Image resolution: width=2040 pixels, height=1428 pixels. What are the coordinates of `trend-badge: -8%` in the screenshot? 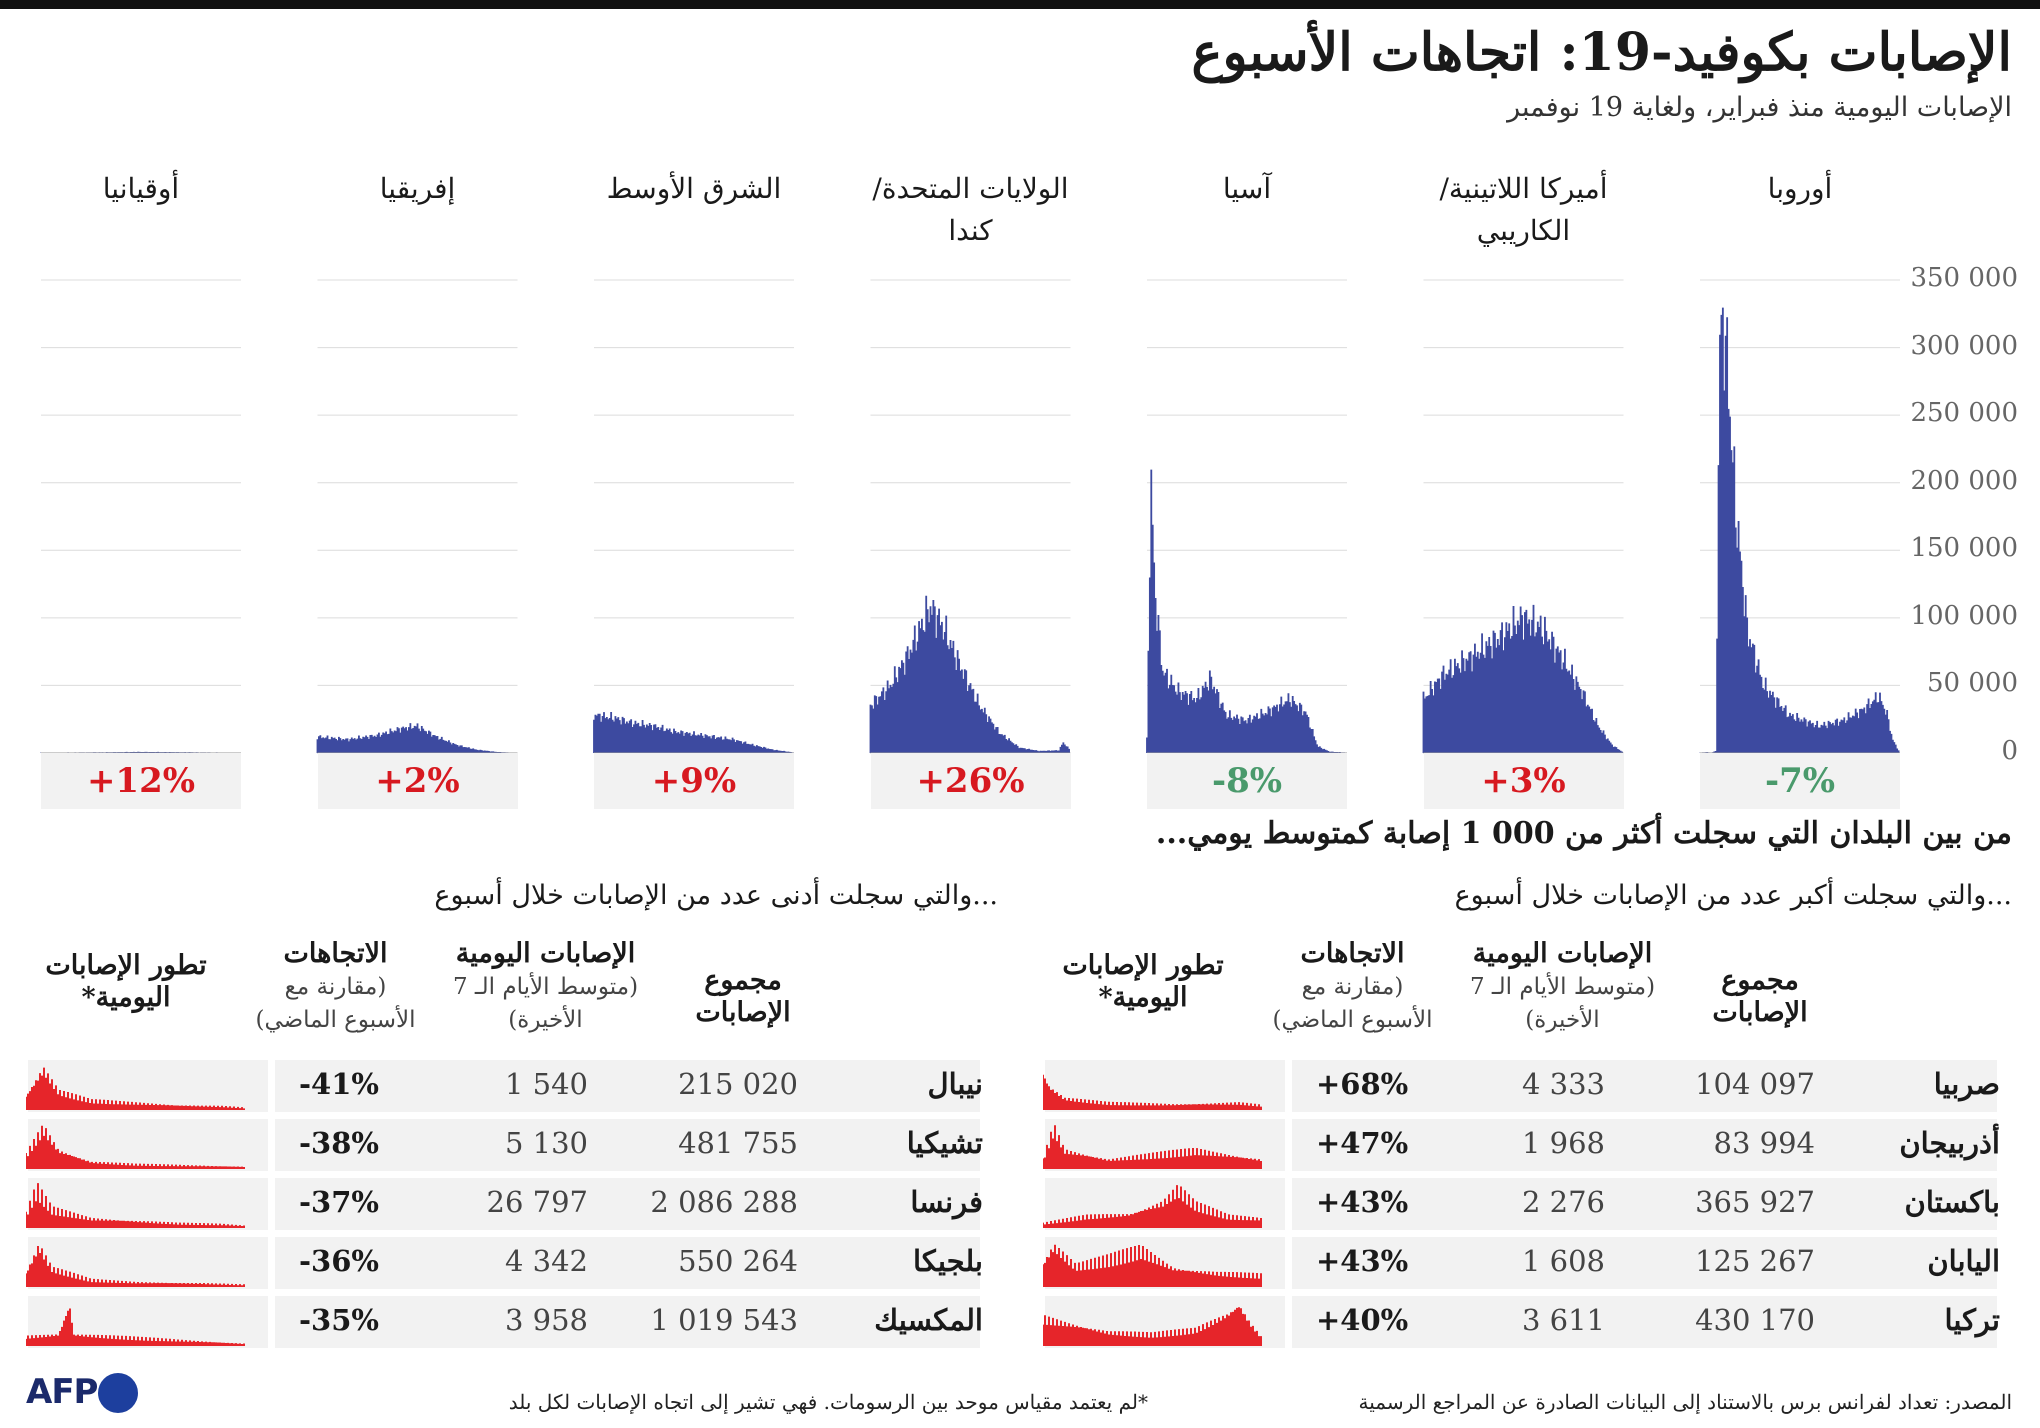 It's located at (1247, 781).